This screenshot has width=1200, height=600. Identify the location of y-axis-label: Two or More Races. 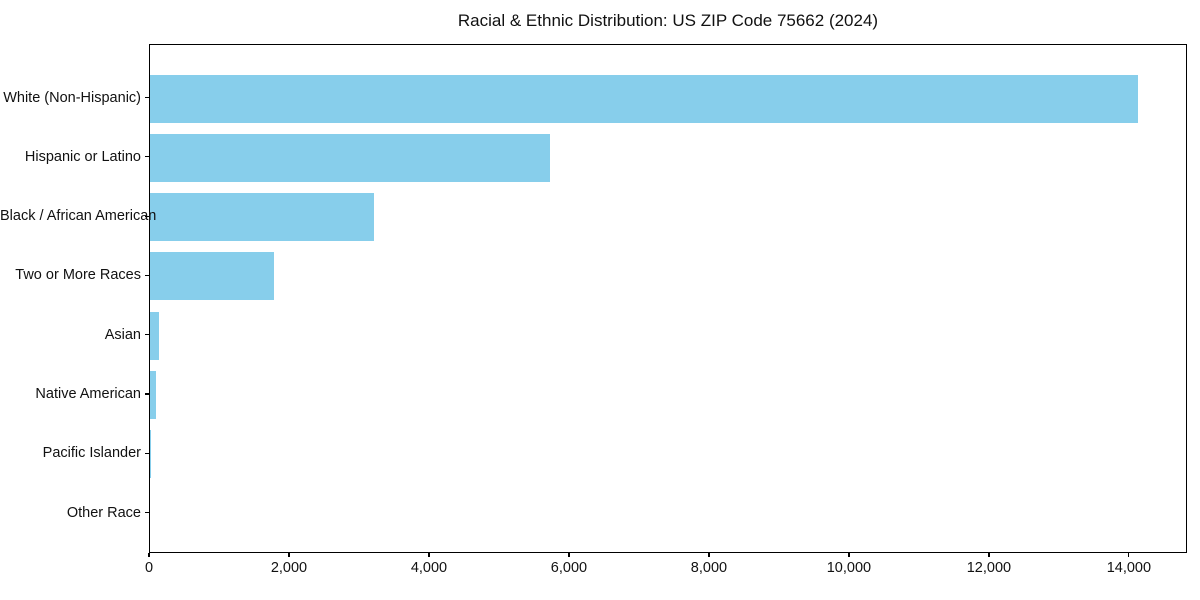
(78, 275).